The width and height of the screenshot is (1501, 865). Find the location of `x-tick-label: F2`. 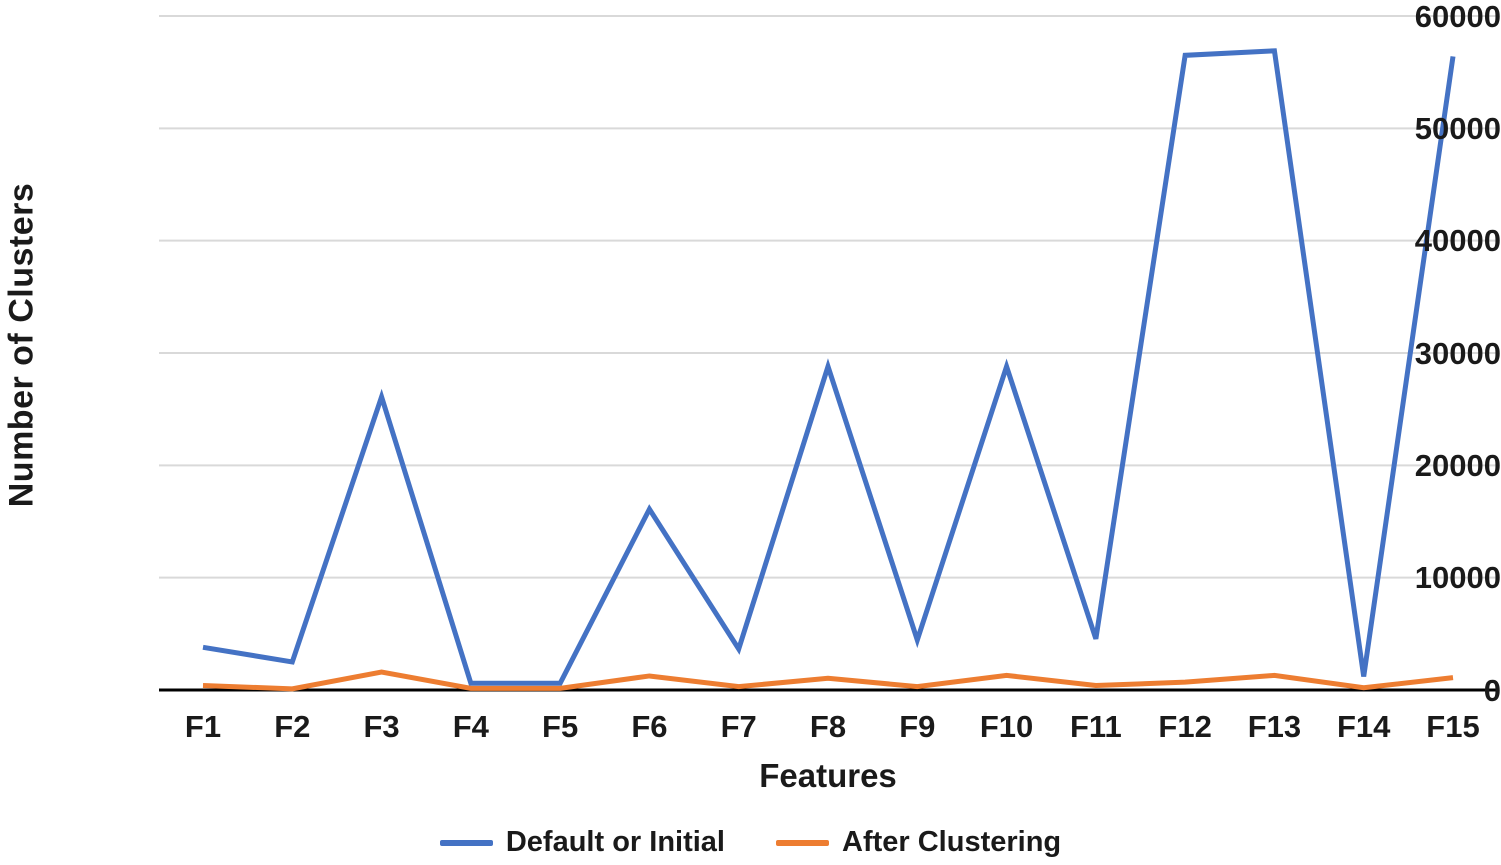

x-tick-label: F2 is located at coordinates (292, 726).